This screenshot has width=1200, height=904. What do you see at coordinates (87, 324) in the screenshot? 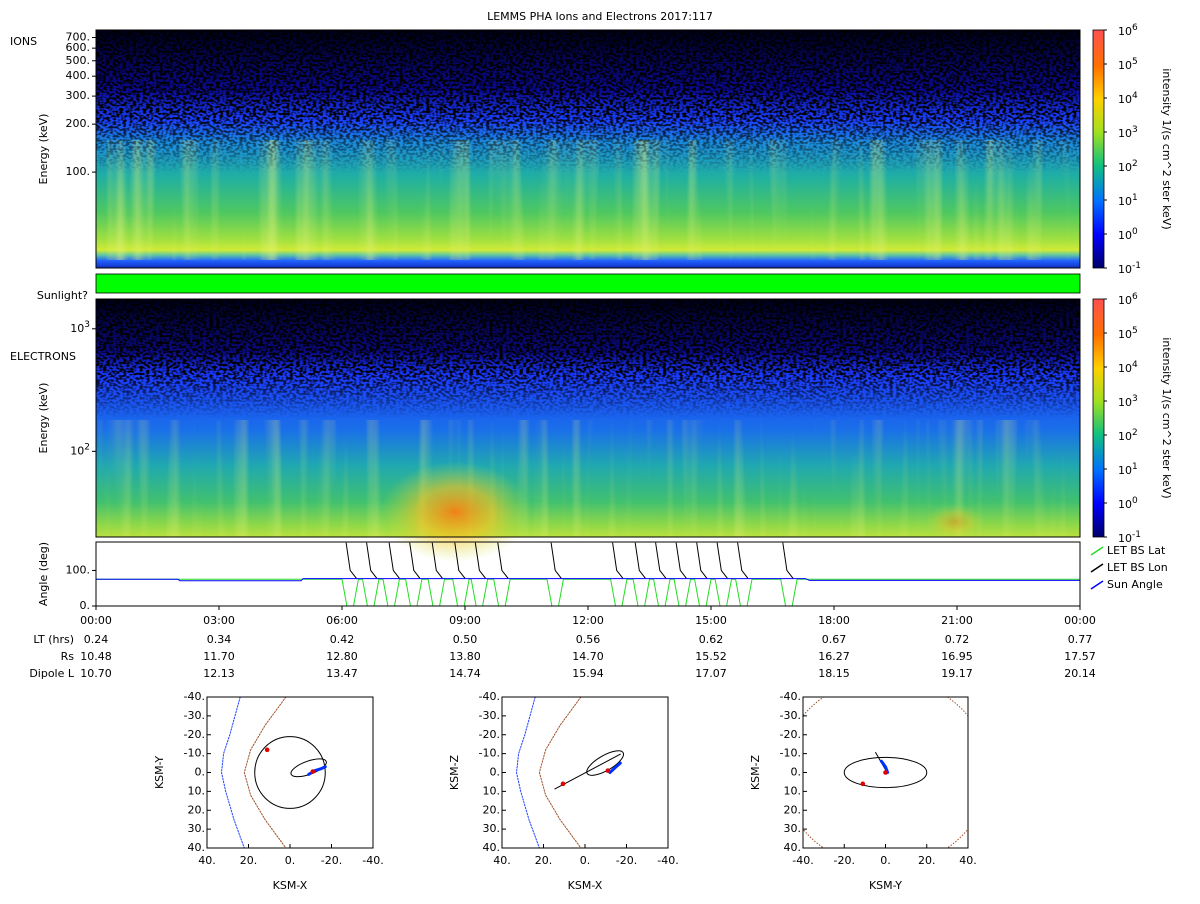
I see `y-tick-label-exponent: 3` at bounding box center [87, 324].